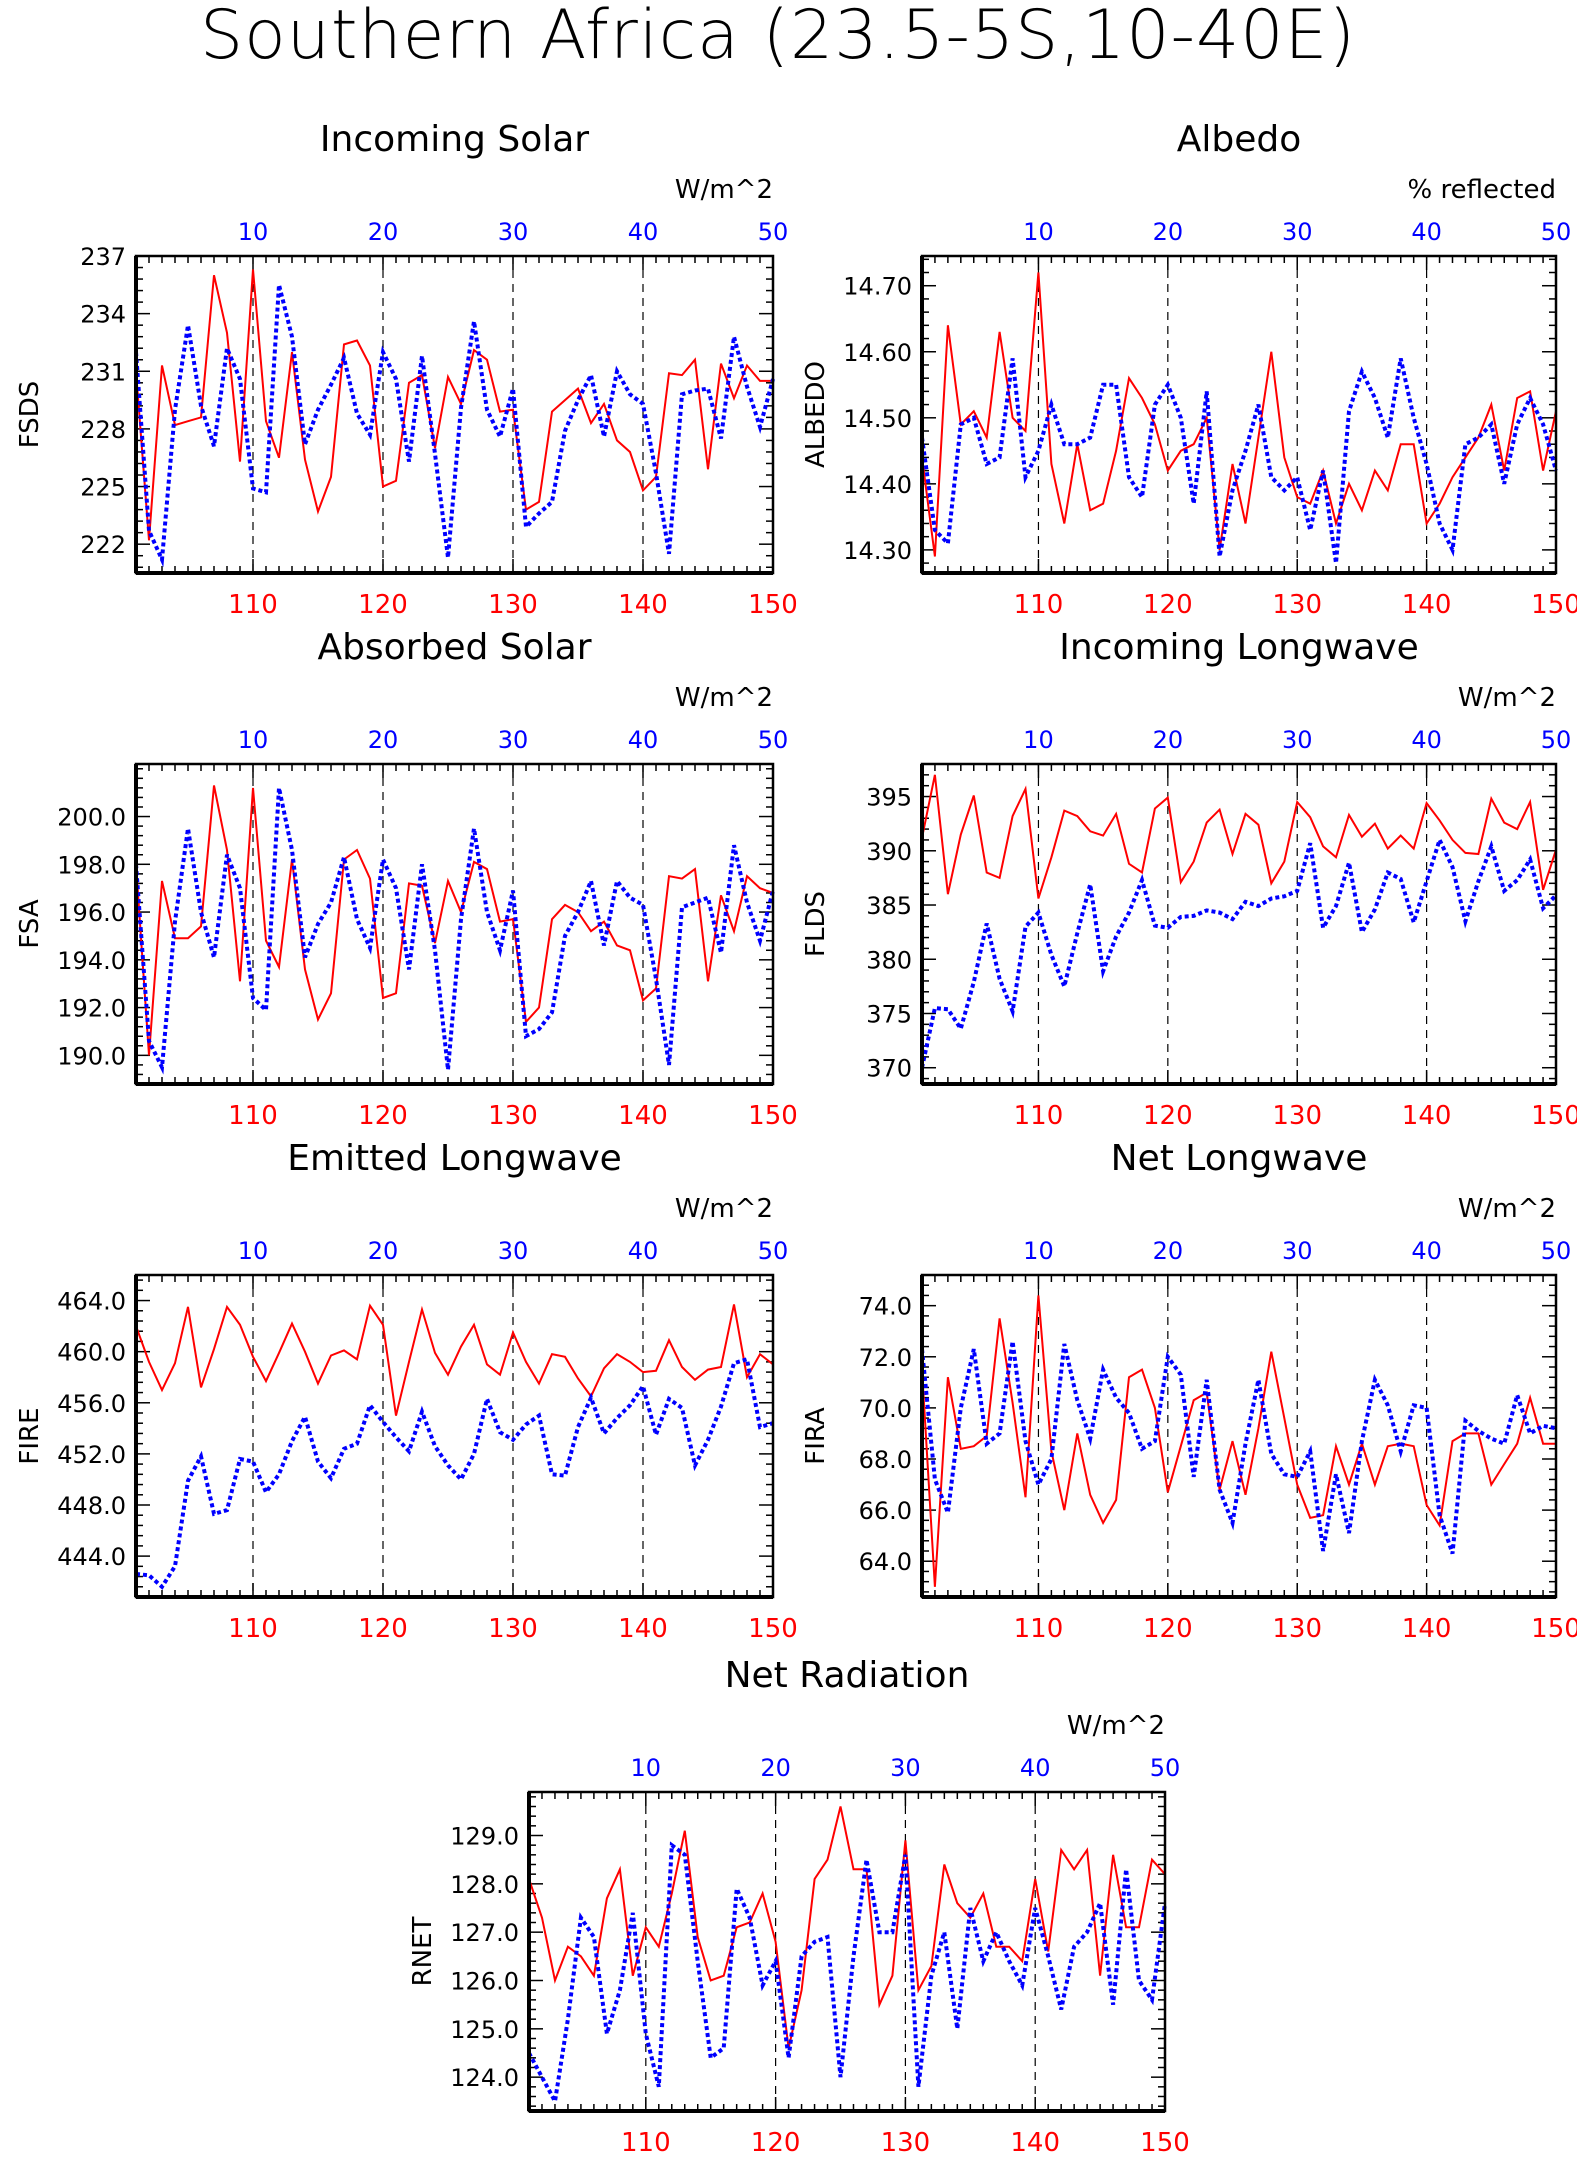 This screenshot has height=2160, width=1577. Describe the element at coordinates (885, 1409) in the screenshot. I see `y-tick-label: 70.0` at that location.